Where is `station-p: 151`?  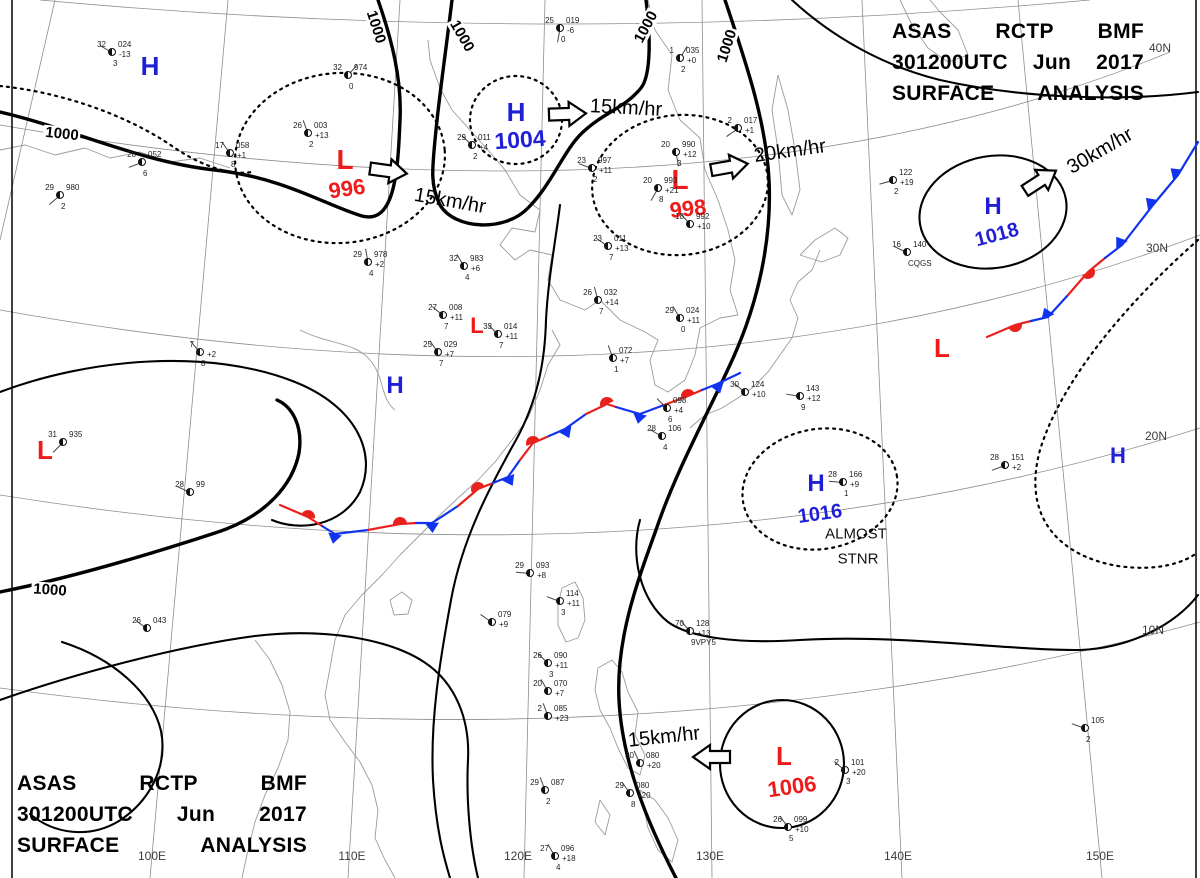
station-p: 151 is located at coordinates (1018, 457).